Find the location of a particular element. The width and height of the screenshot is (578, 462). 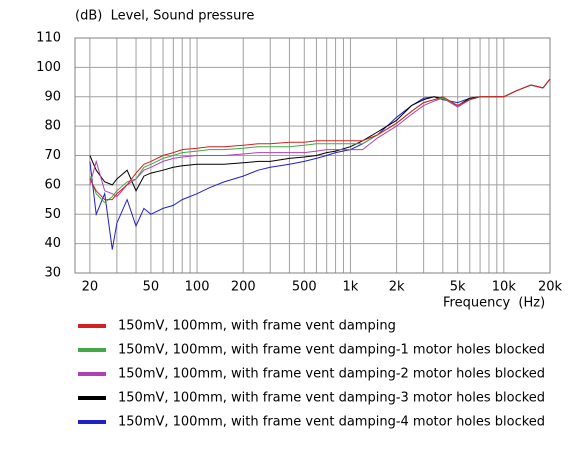

y-tick-label: 60 is located at coordinates (52, 184).